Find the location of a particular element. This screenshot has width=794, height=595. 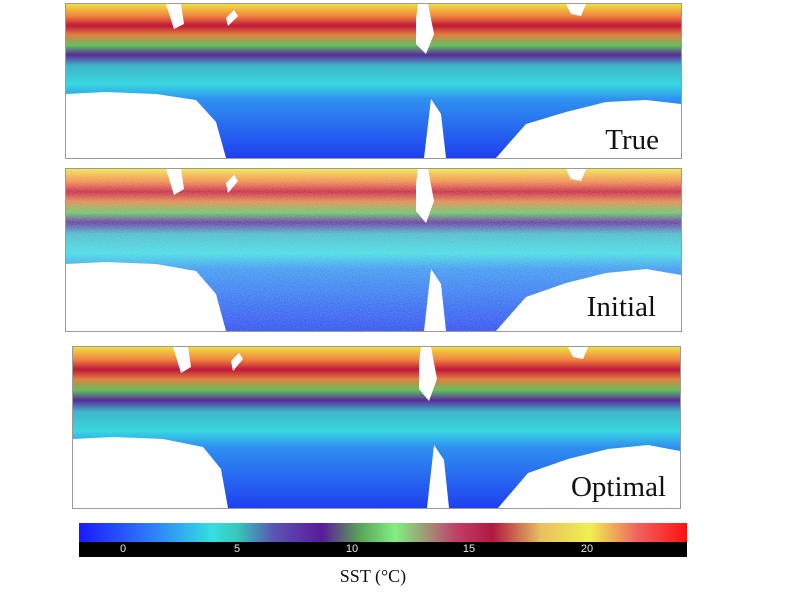

colorbar-title: SST (°C) is located at coordinates (397, 576).